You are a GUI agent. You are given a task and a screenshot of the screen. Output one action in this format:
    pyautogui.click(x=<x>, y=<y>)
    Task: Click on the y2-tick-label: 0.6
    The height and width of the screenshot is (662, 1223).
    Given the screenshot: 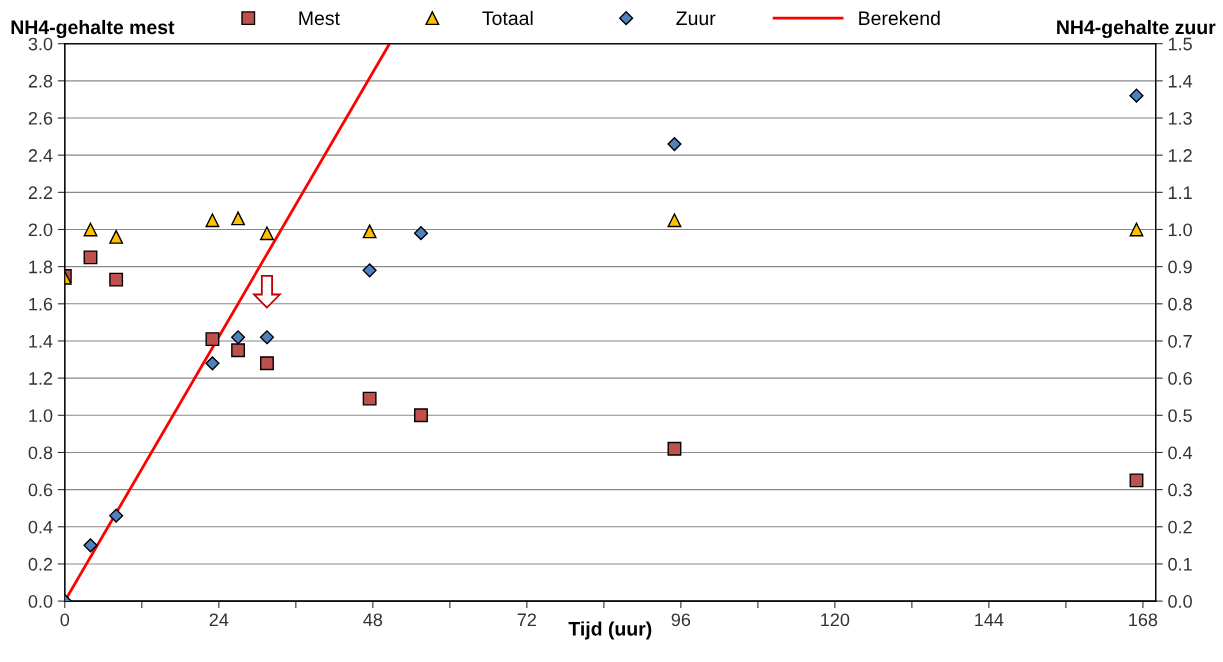 What is the action you would take?
    pyautogui.click(x=1180, y=378)
    